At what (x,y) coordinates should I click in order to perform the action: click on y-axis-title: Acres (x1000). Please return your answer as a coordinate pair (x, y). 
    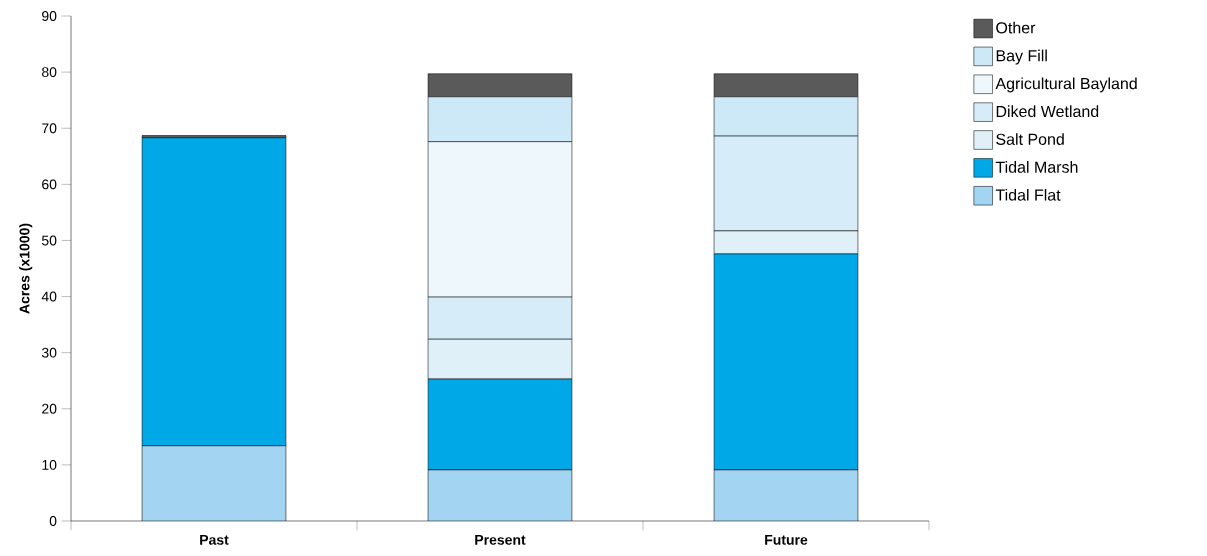
    Looking at the image, I should click on (26, 268).